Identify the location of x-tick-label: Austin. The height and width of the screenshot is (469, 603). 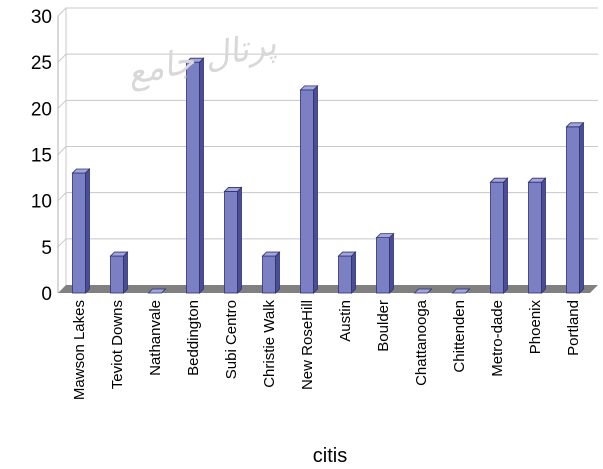
(345, 321).